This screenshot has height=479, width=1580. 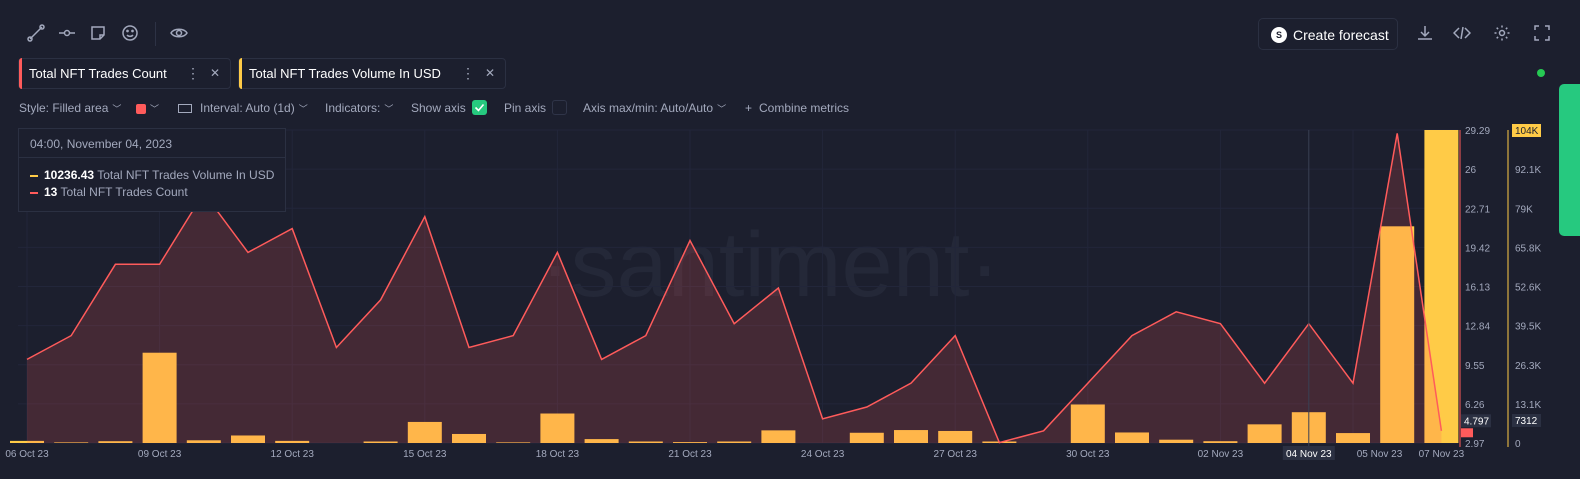 I want to click on left-axis-tick-label: 16.13, so click(x=1477, y=288).